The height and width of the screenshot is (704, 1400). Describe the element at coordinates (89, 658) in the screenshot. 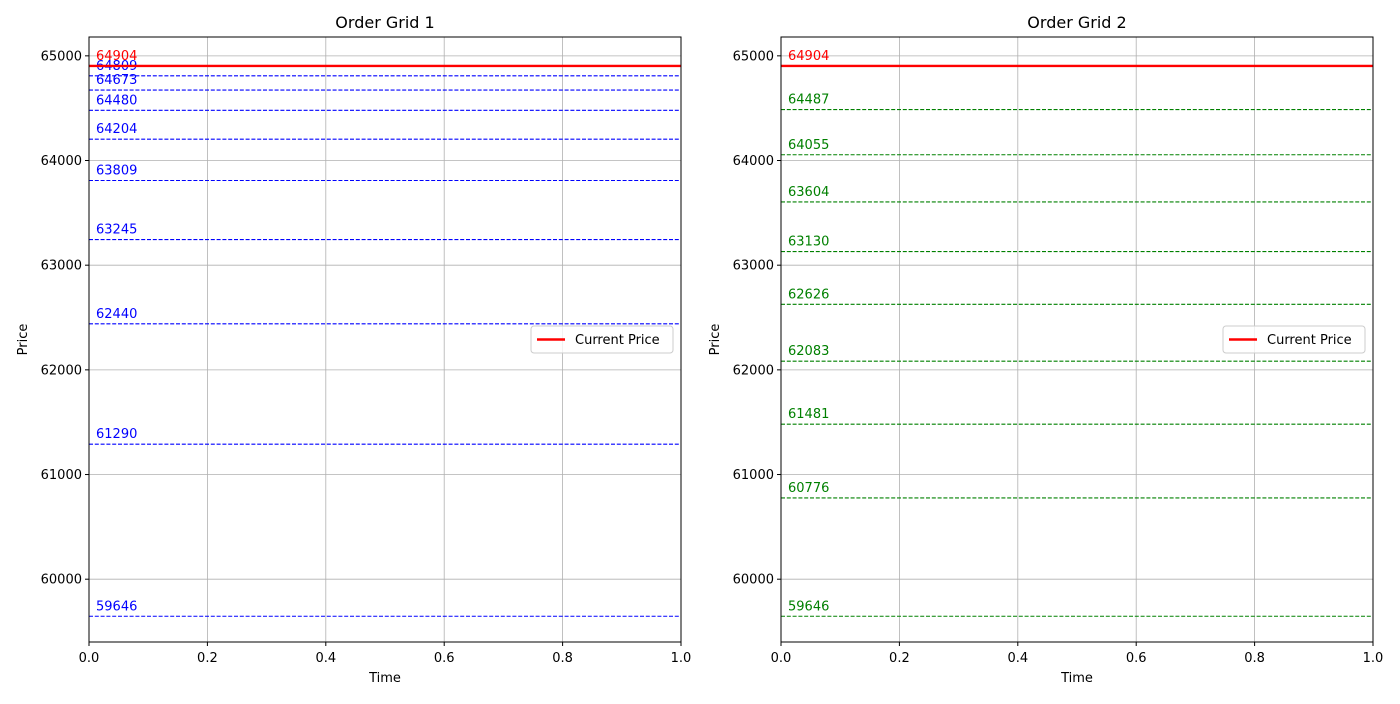

I see `chart-1-x-tick-label-0: 0.0` at that location.